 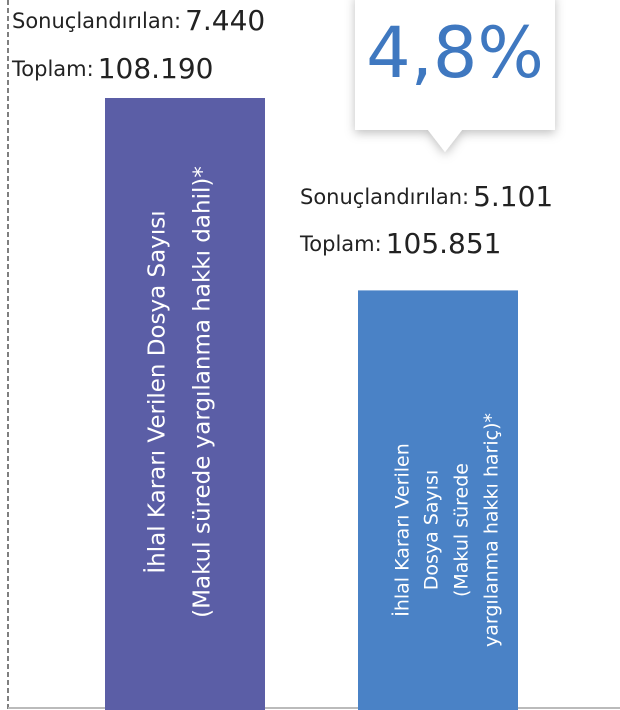 I want to click on value-annotation: Sonuçlandırılan: 7.440, so click(x=138, y=20).